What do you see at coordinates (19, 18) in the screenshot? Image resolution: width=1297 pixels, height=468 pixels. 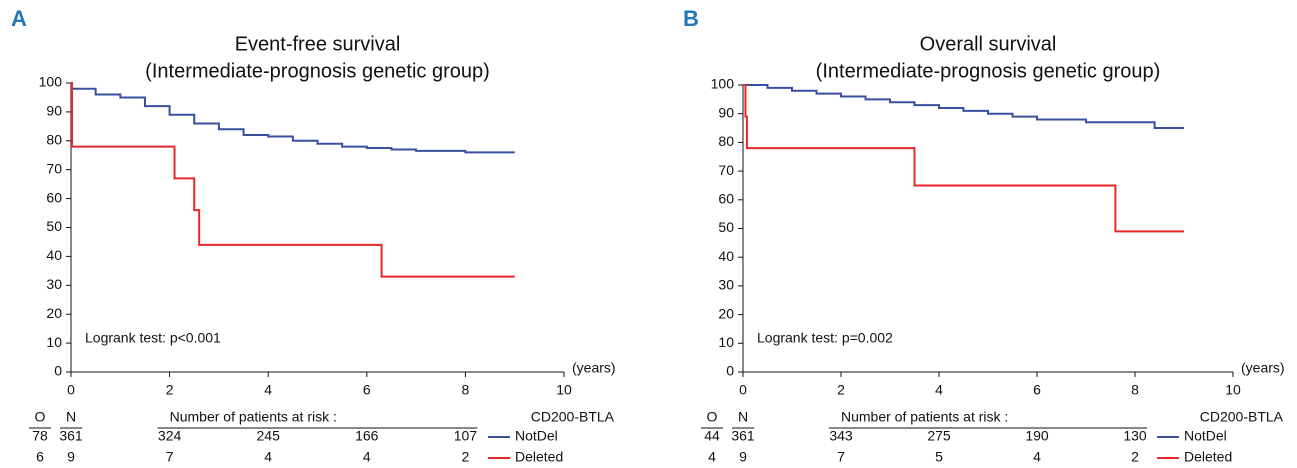 I see `panel-label: A` at bounding box center [19, 18].